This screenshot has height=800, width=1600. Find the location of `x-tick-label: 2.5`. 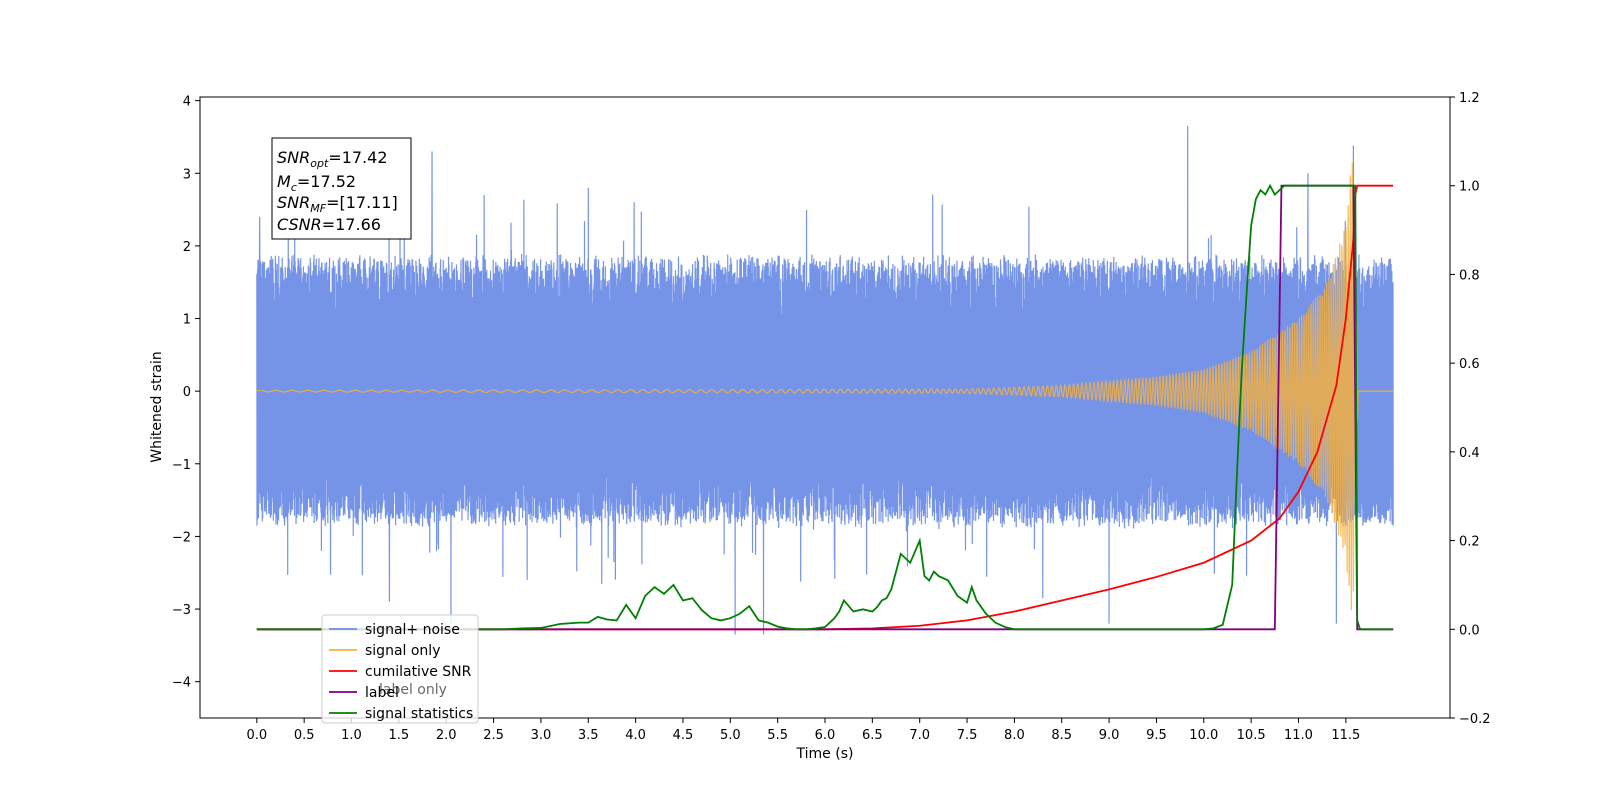

x-tick-label: 2.5 is located at coordinates (493, 735).